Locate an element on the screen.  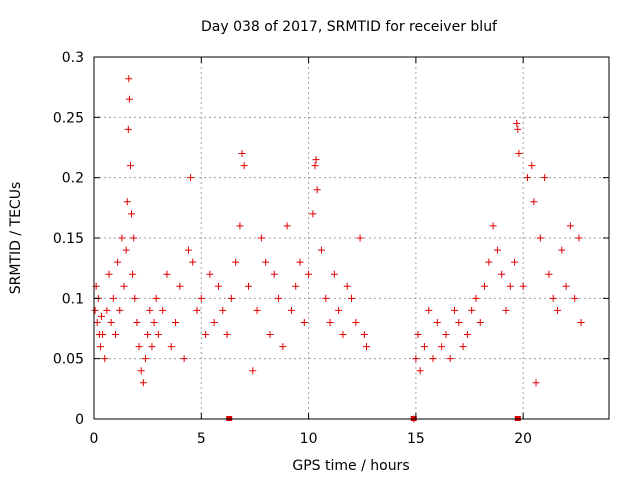
x-axis-label: GPS time / hours is located at coordinates (350, 466).